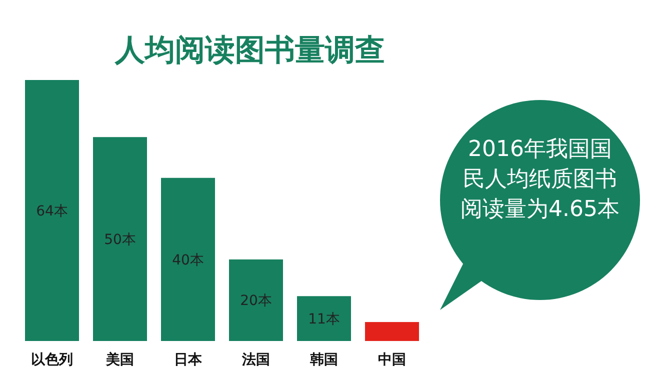 This screenshot has height=380, width=650. What do you see at coordinates (540, 180) in the screenshot?
I see `text: 2016年我国国民人均纸质图书阅读量为4.65本` at bounding box center [540, 180].